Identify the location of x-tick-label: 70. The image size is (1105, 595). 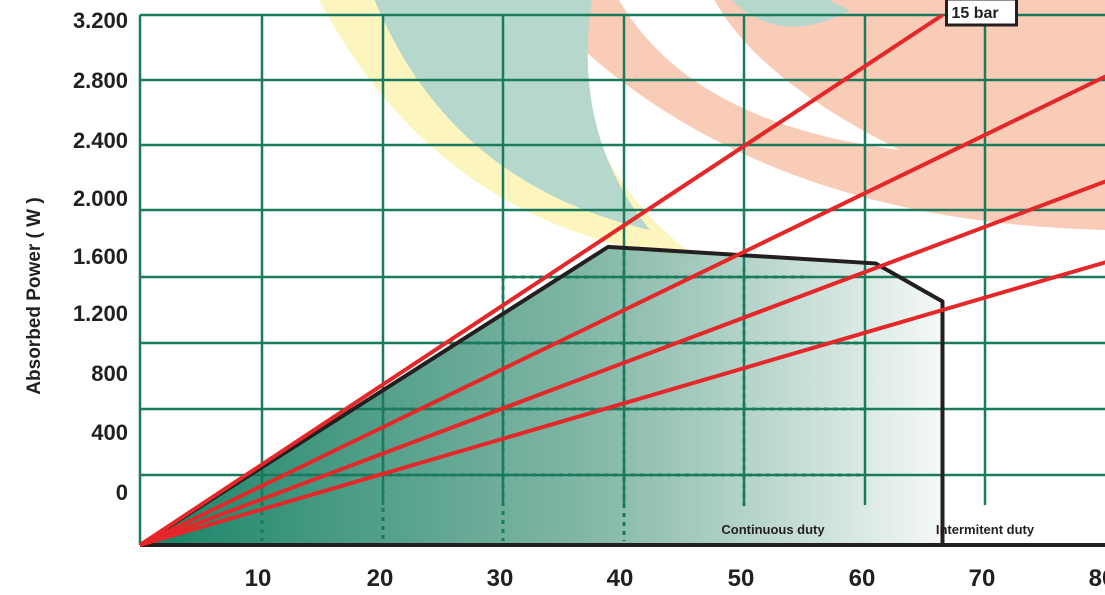
(982, 578).